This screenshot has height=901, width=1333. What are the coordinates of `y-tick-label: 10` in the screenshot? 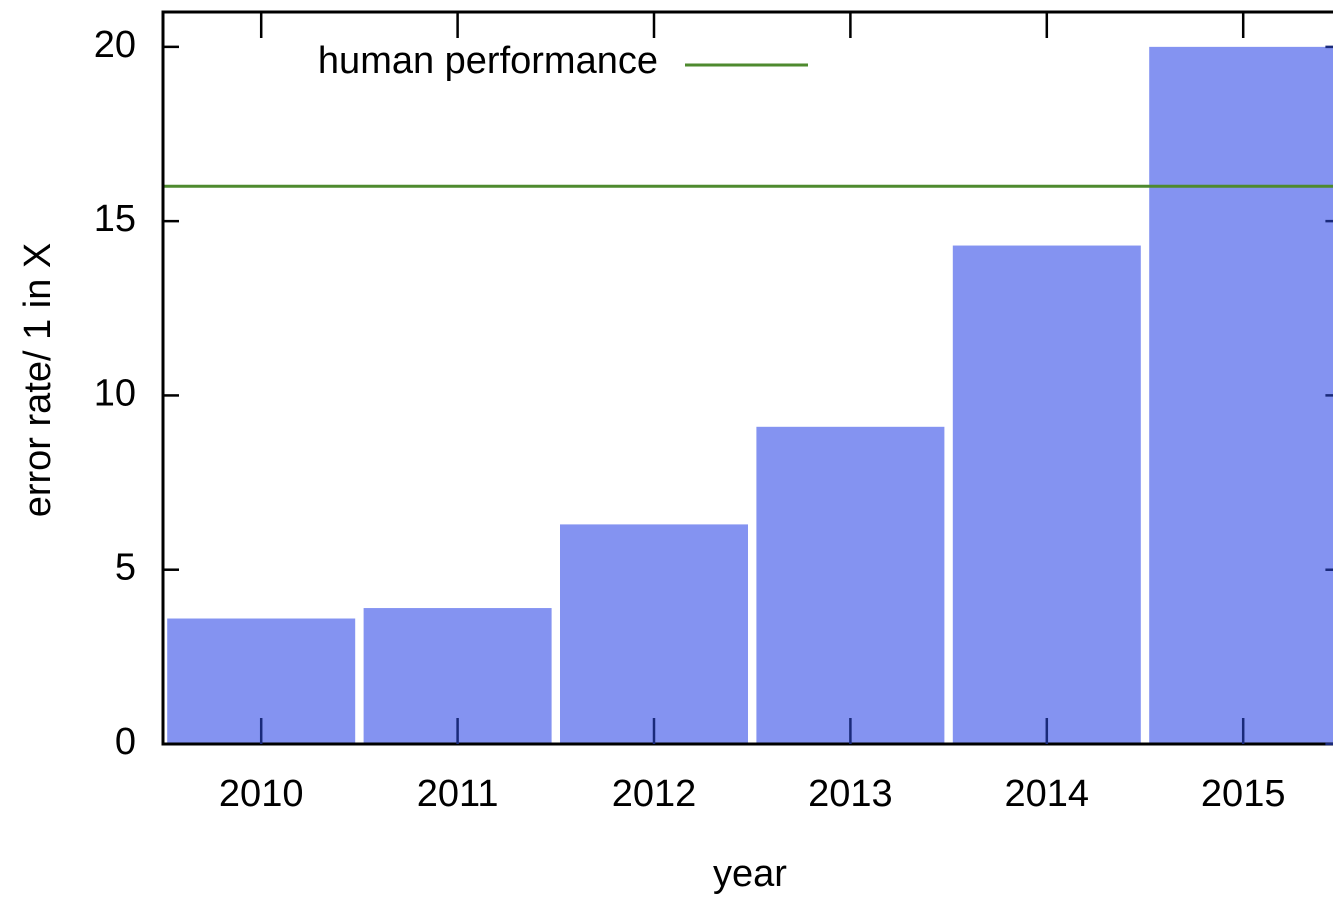 It's located at (115, 393).